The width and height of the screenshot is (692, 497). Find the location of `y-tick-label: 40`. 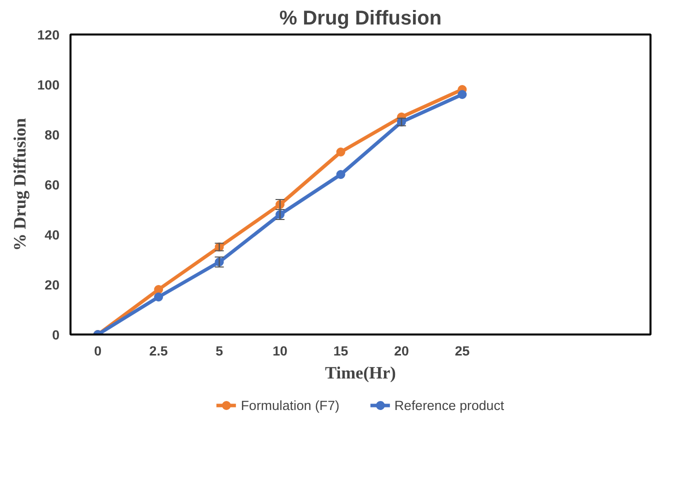

y-tick-label: 40 is located at coordinates (52, 235).